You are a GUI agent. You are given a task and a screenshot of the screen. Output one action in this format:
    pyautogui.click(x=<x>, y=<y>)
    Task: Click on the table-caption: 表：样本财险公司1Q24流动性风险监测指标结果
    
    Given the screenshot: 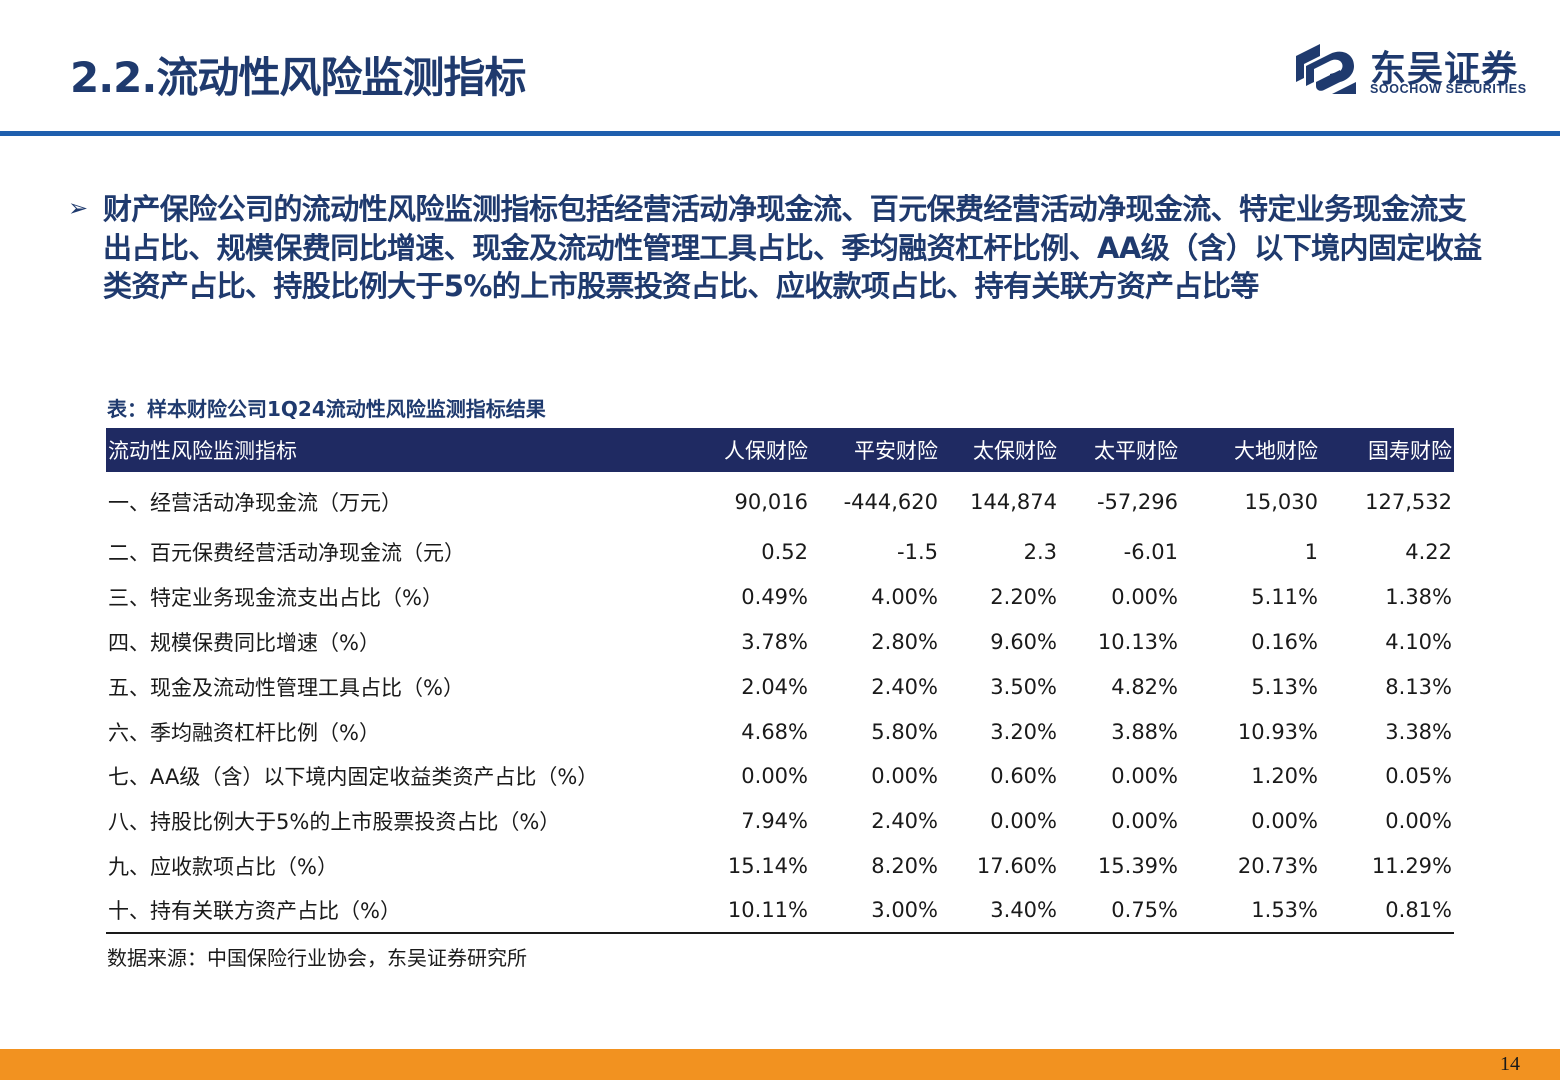 What is the action you would take?
    pyautogui.click(x=326, y=409)
    